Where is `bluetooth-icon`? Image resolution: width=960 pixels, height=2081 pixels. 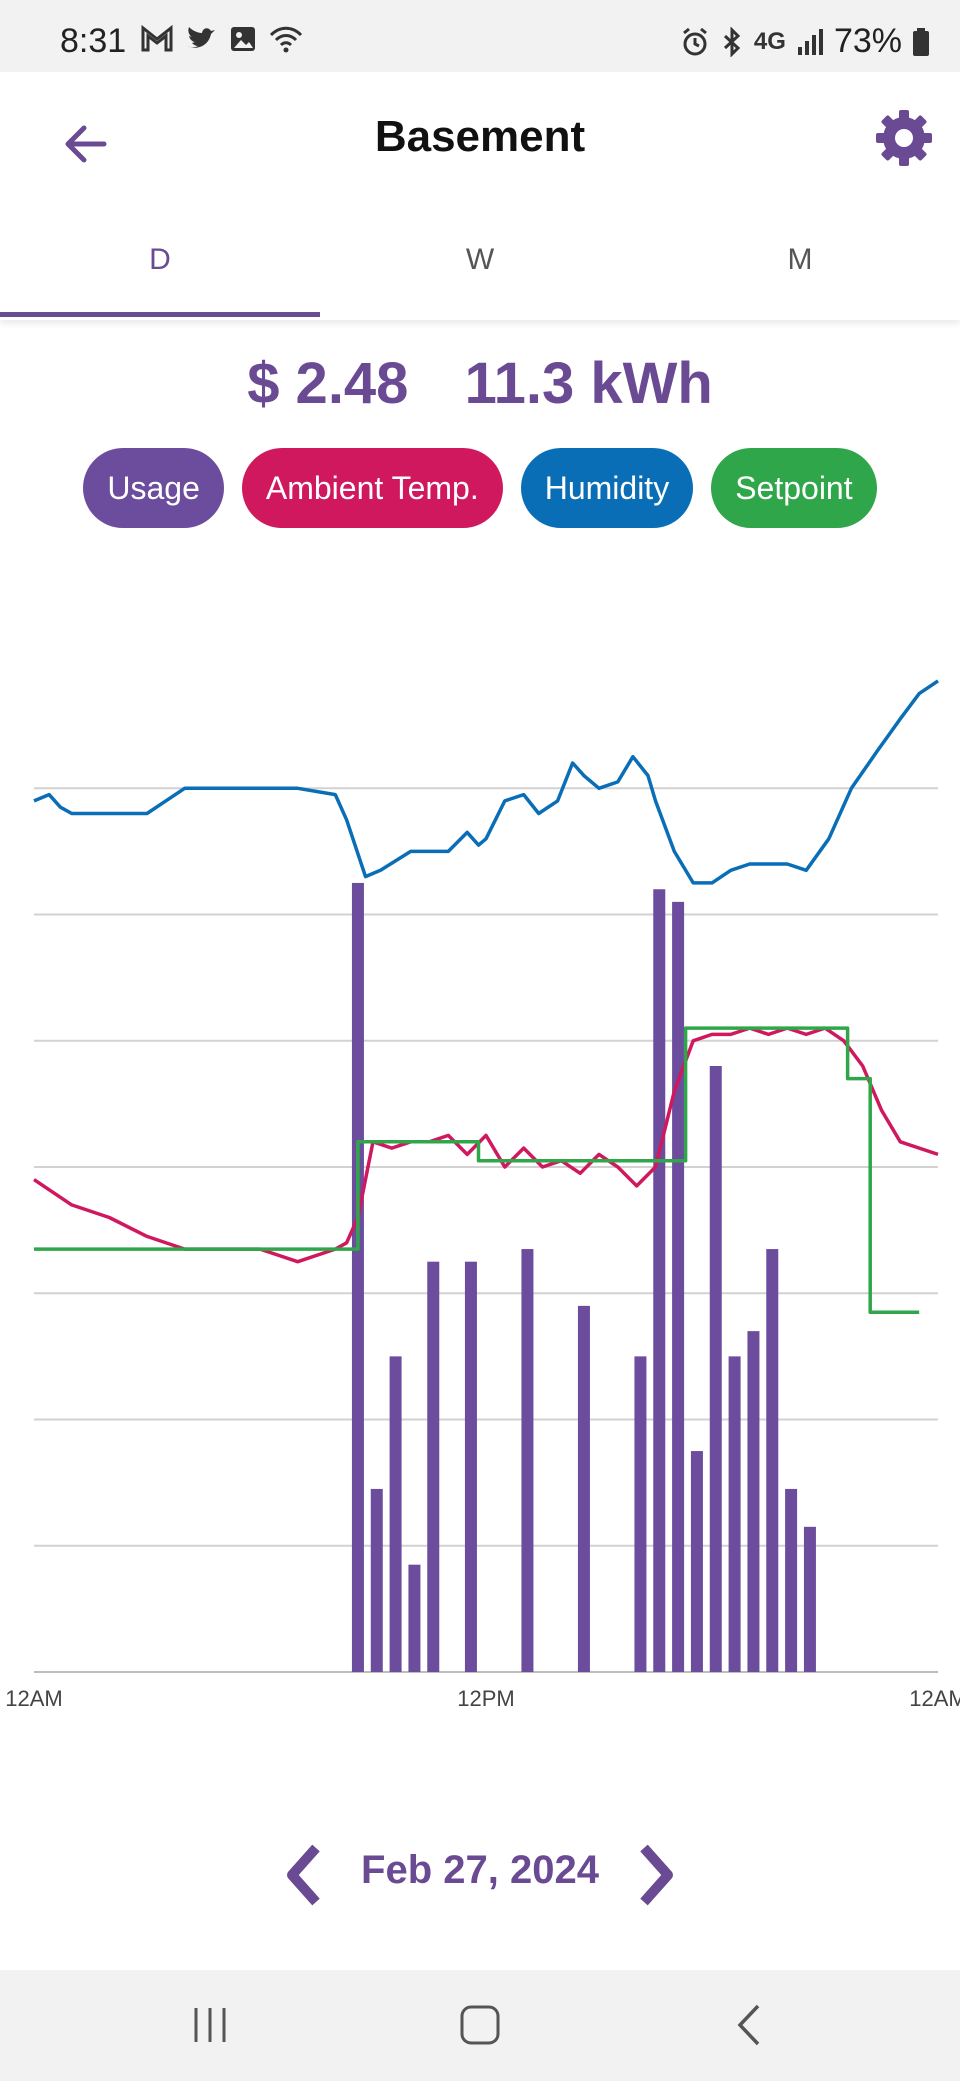 bluetooth-icon is located at coordinates (732, 41).